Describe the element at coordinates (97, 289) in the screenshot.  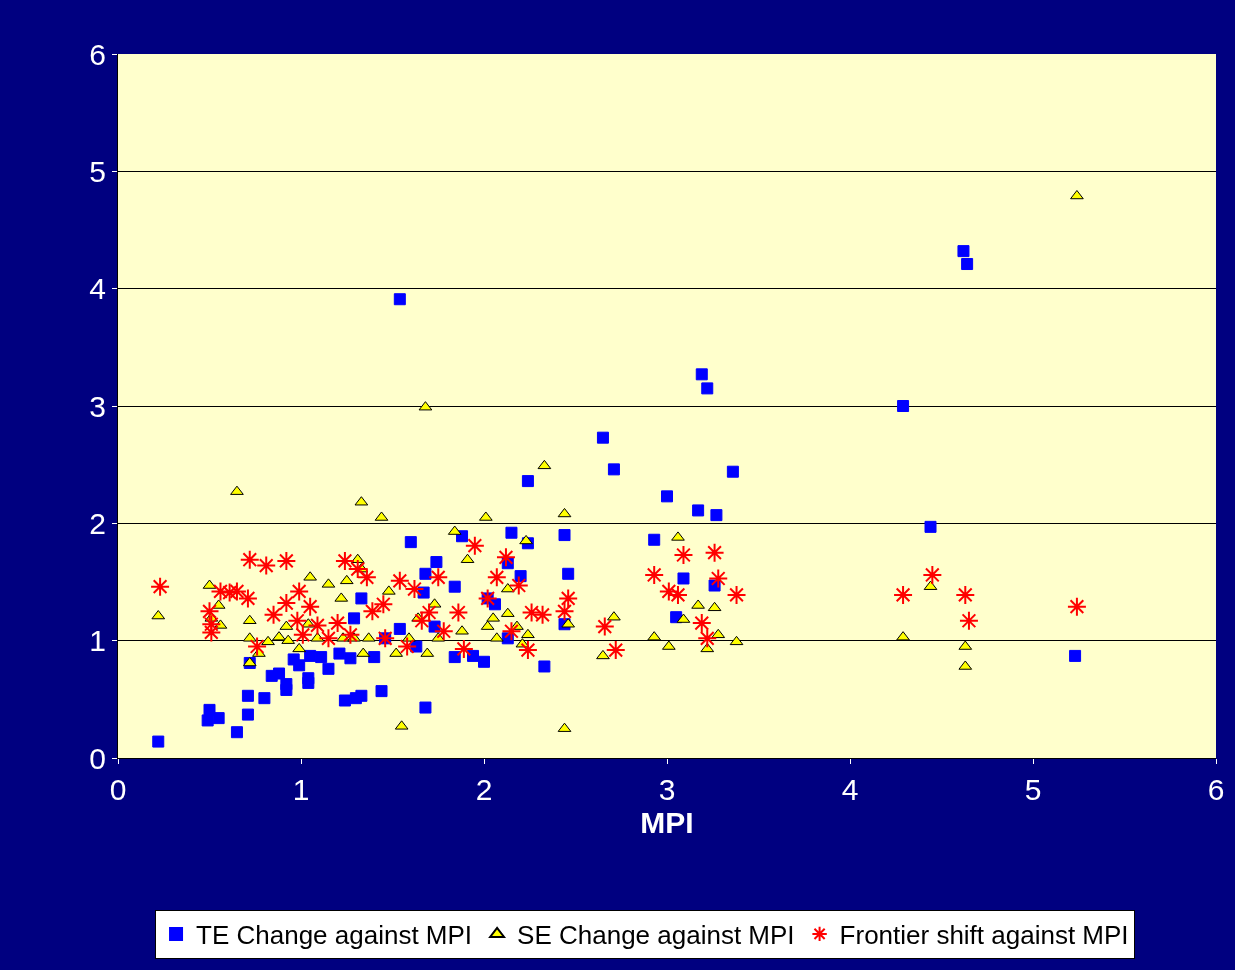
I see `y-tick-label: 4` at that location.